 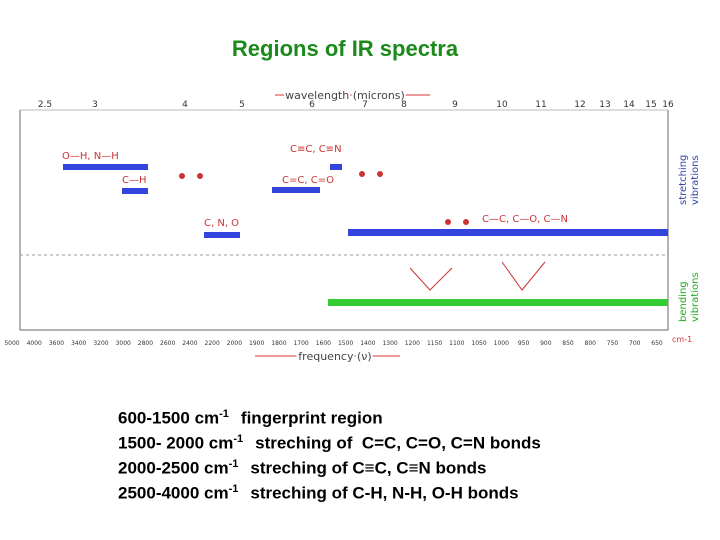 I want to click on frequency-tick: 950, so click(x=524, y=343).